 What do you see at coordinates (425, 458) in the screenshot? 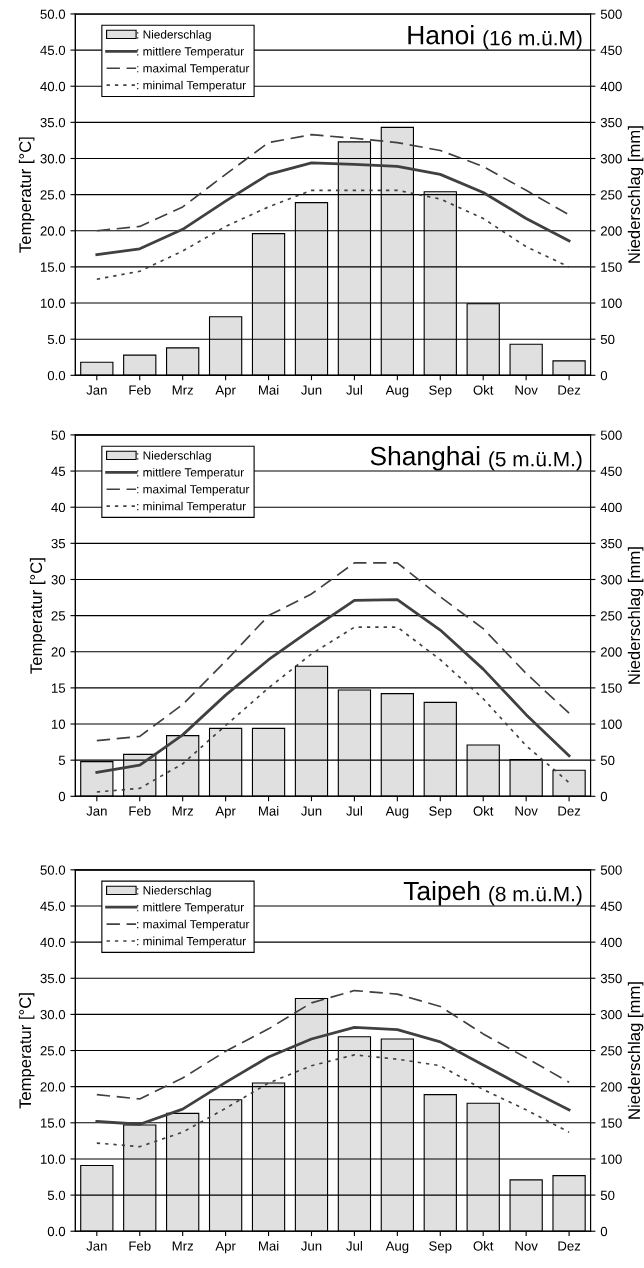
I see `chart-title: Shanghai` at bounding box center [425, 458].